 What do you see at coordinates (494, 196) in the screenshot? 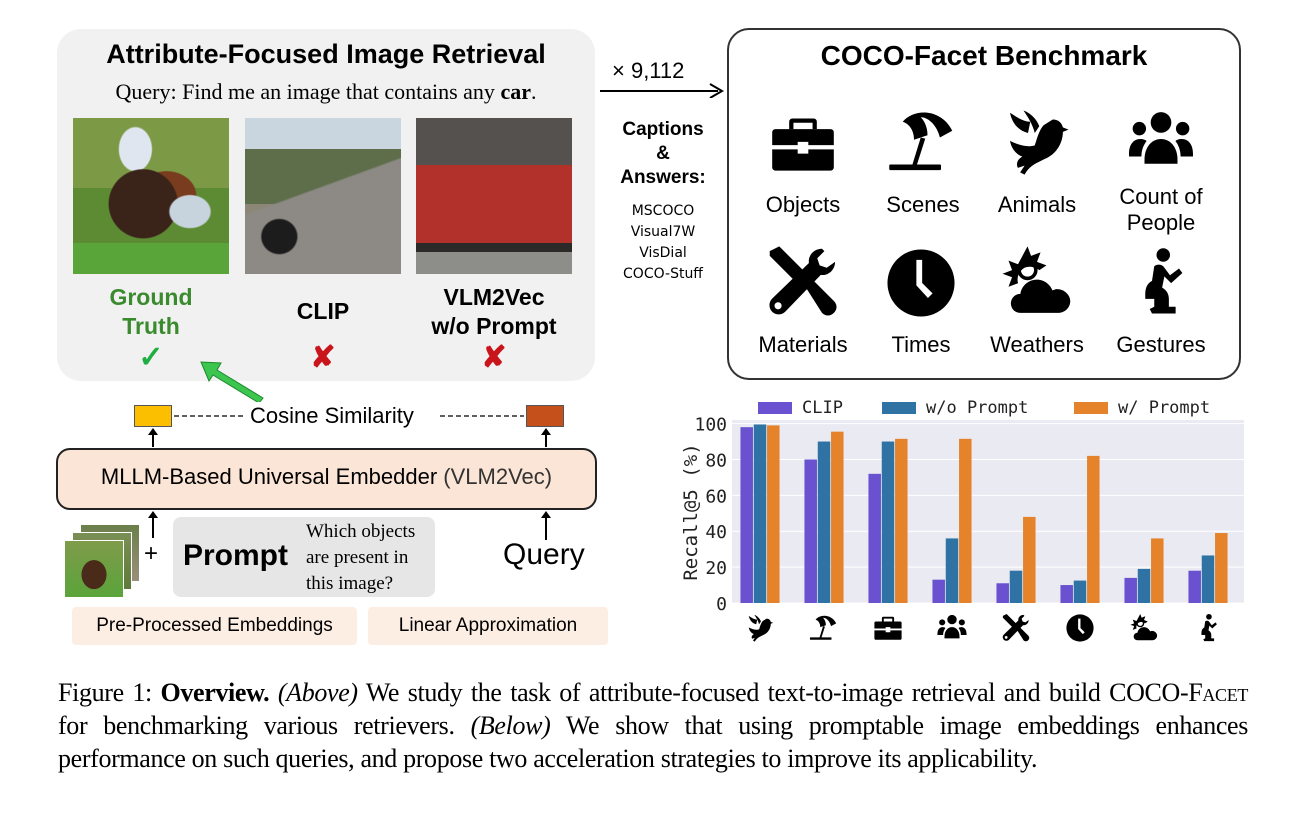
I see `vlm2vec-result-image` at bounding box center [494, 196].